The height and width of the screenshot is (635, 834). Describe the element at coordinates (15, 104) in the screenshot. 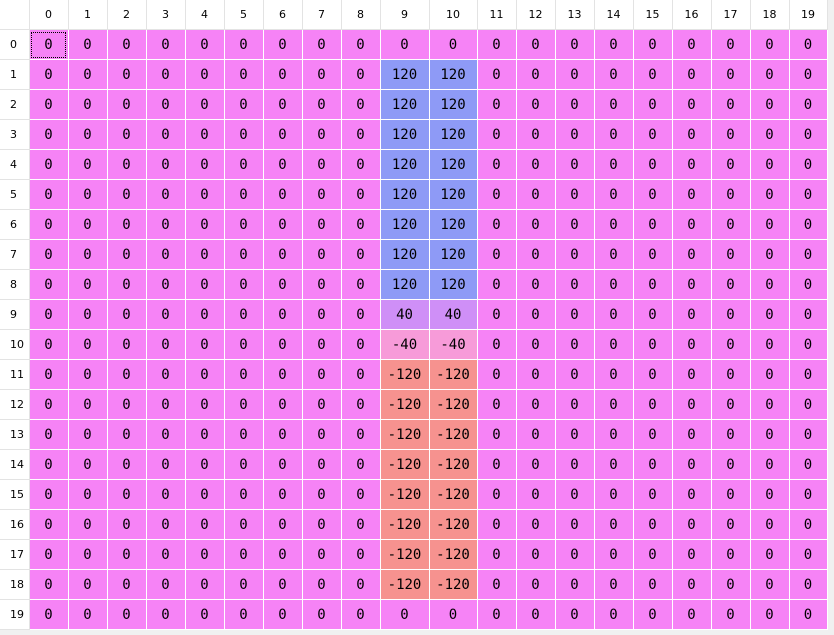

I see `row-header-2: 2` at that location.